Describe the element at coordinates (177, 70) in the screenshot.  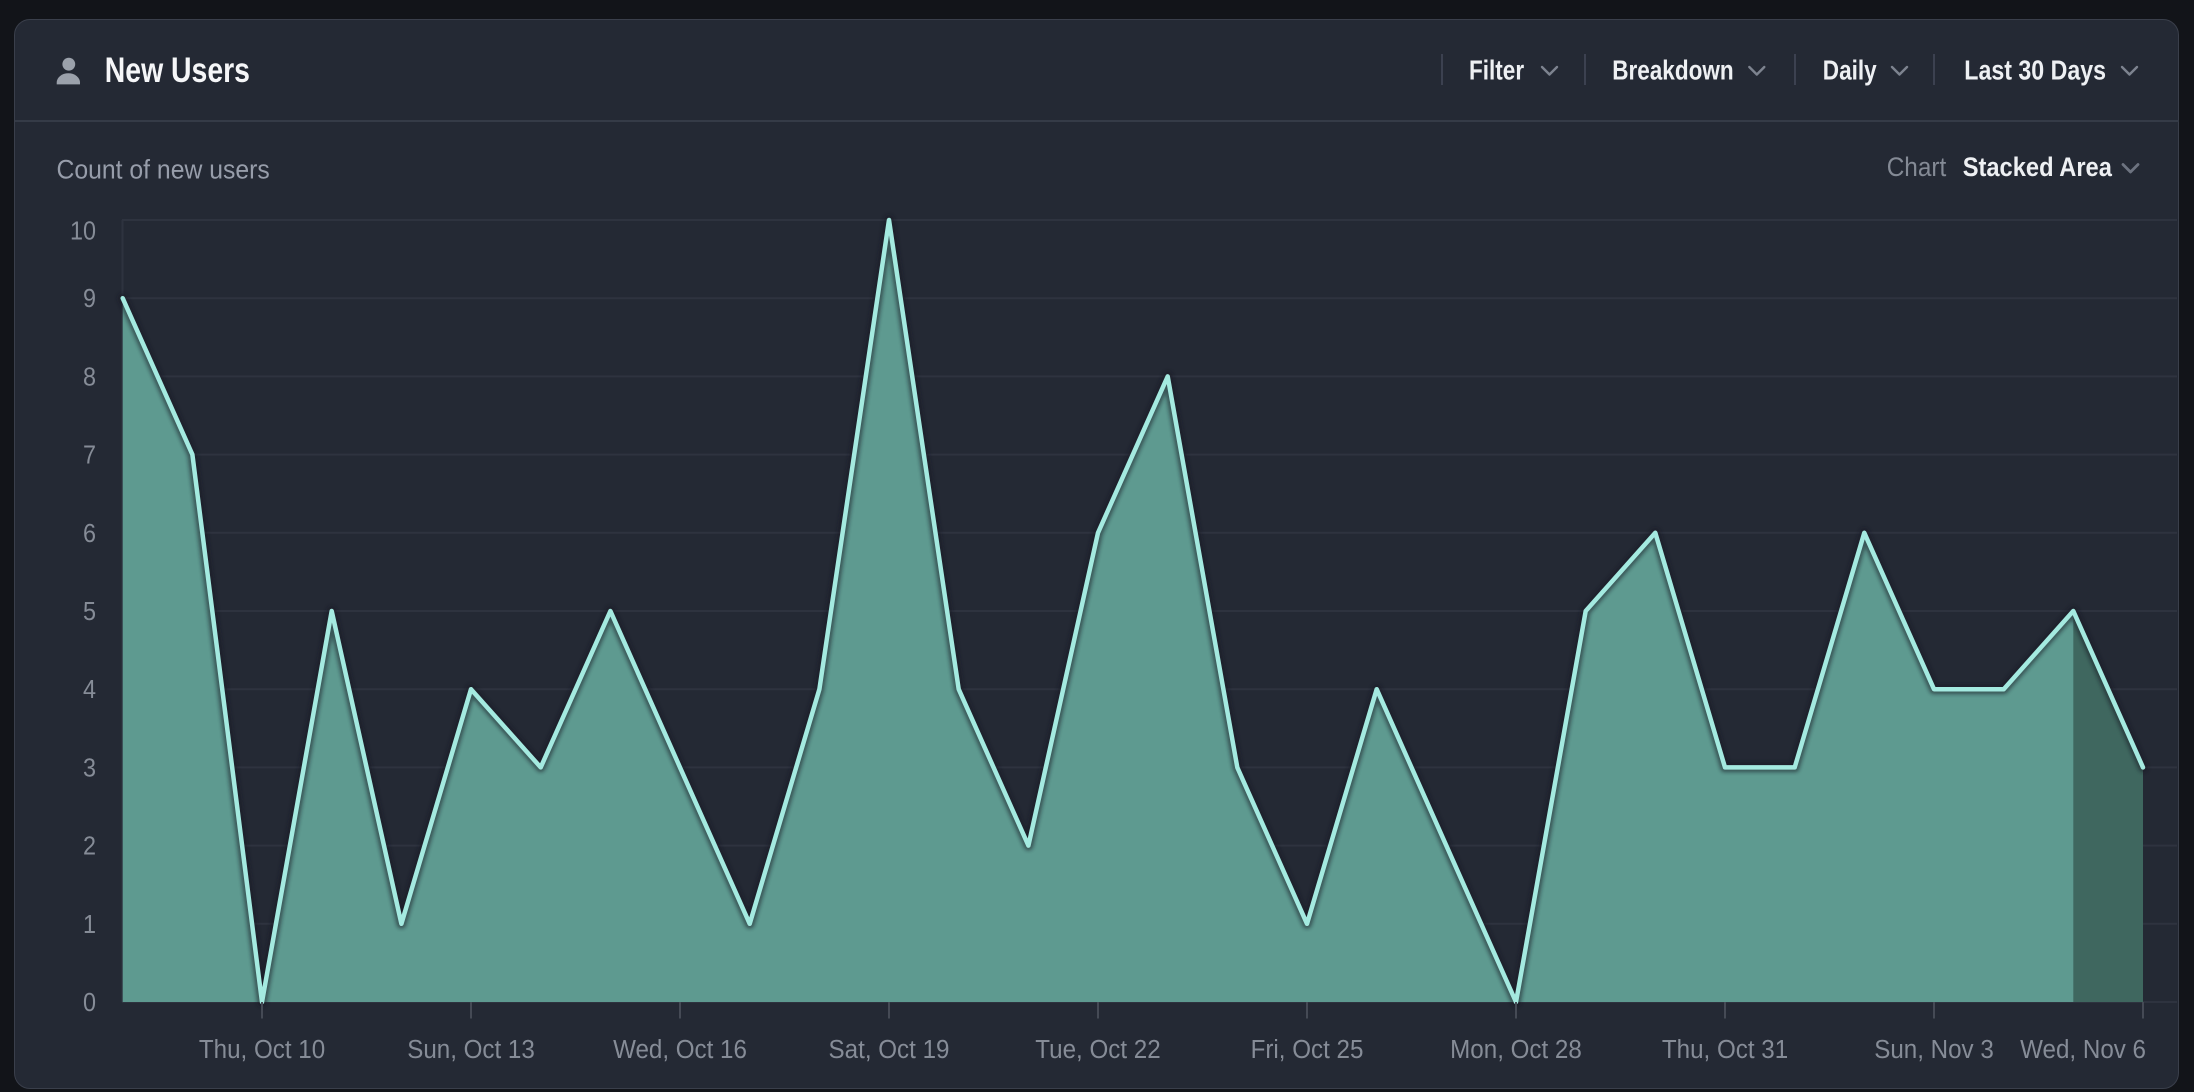
I see `svg-text: New Users` at that location.